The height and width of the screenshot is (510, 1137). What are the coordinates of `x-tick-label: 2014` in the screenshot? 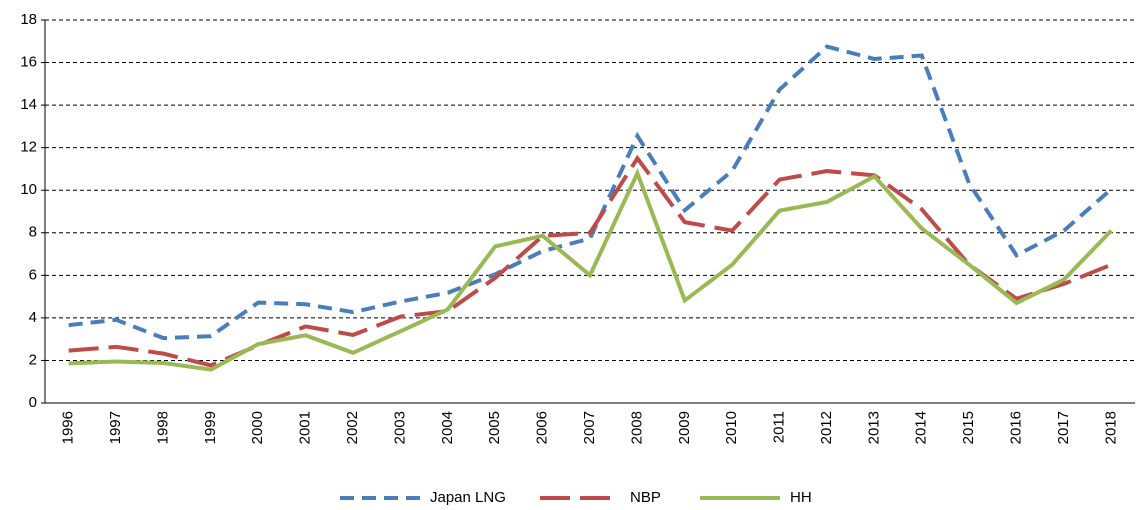 It's located at (921, 427).